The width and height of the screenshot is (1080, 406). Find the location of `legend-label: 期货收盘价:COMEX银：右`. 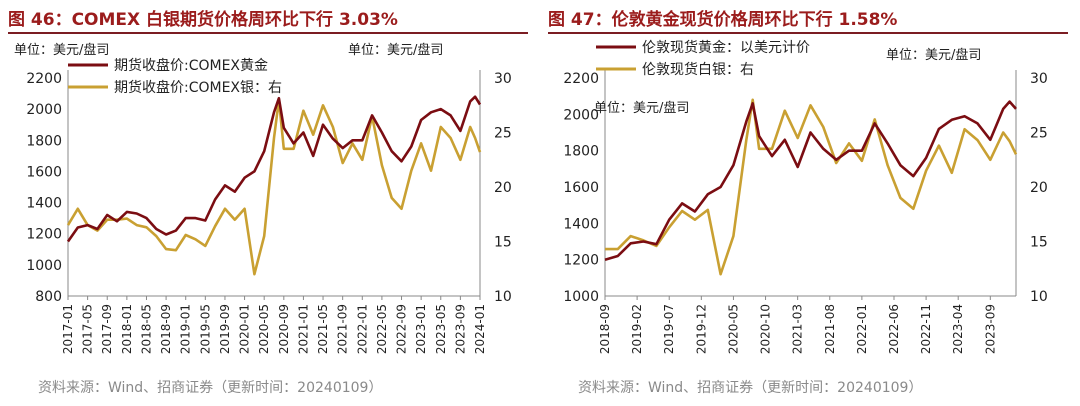

legend-label: 期货收盘价:COMEX银：右 is located at coordinates (198, 87).